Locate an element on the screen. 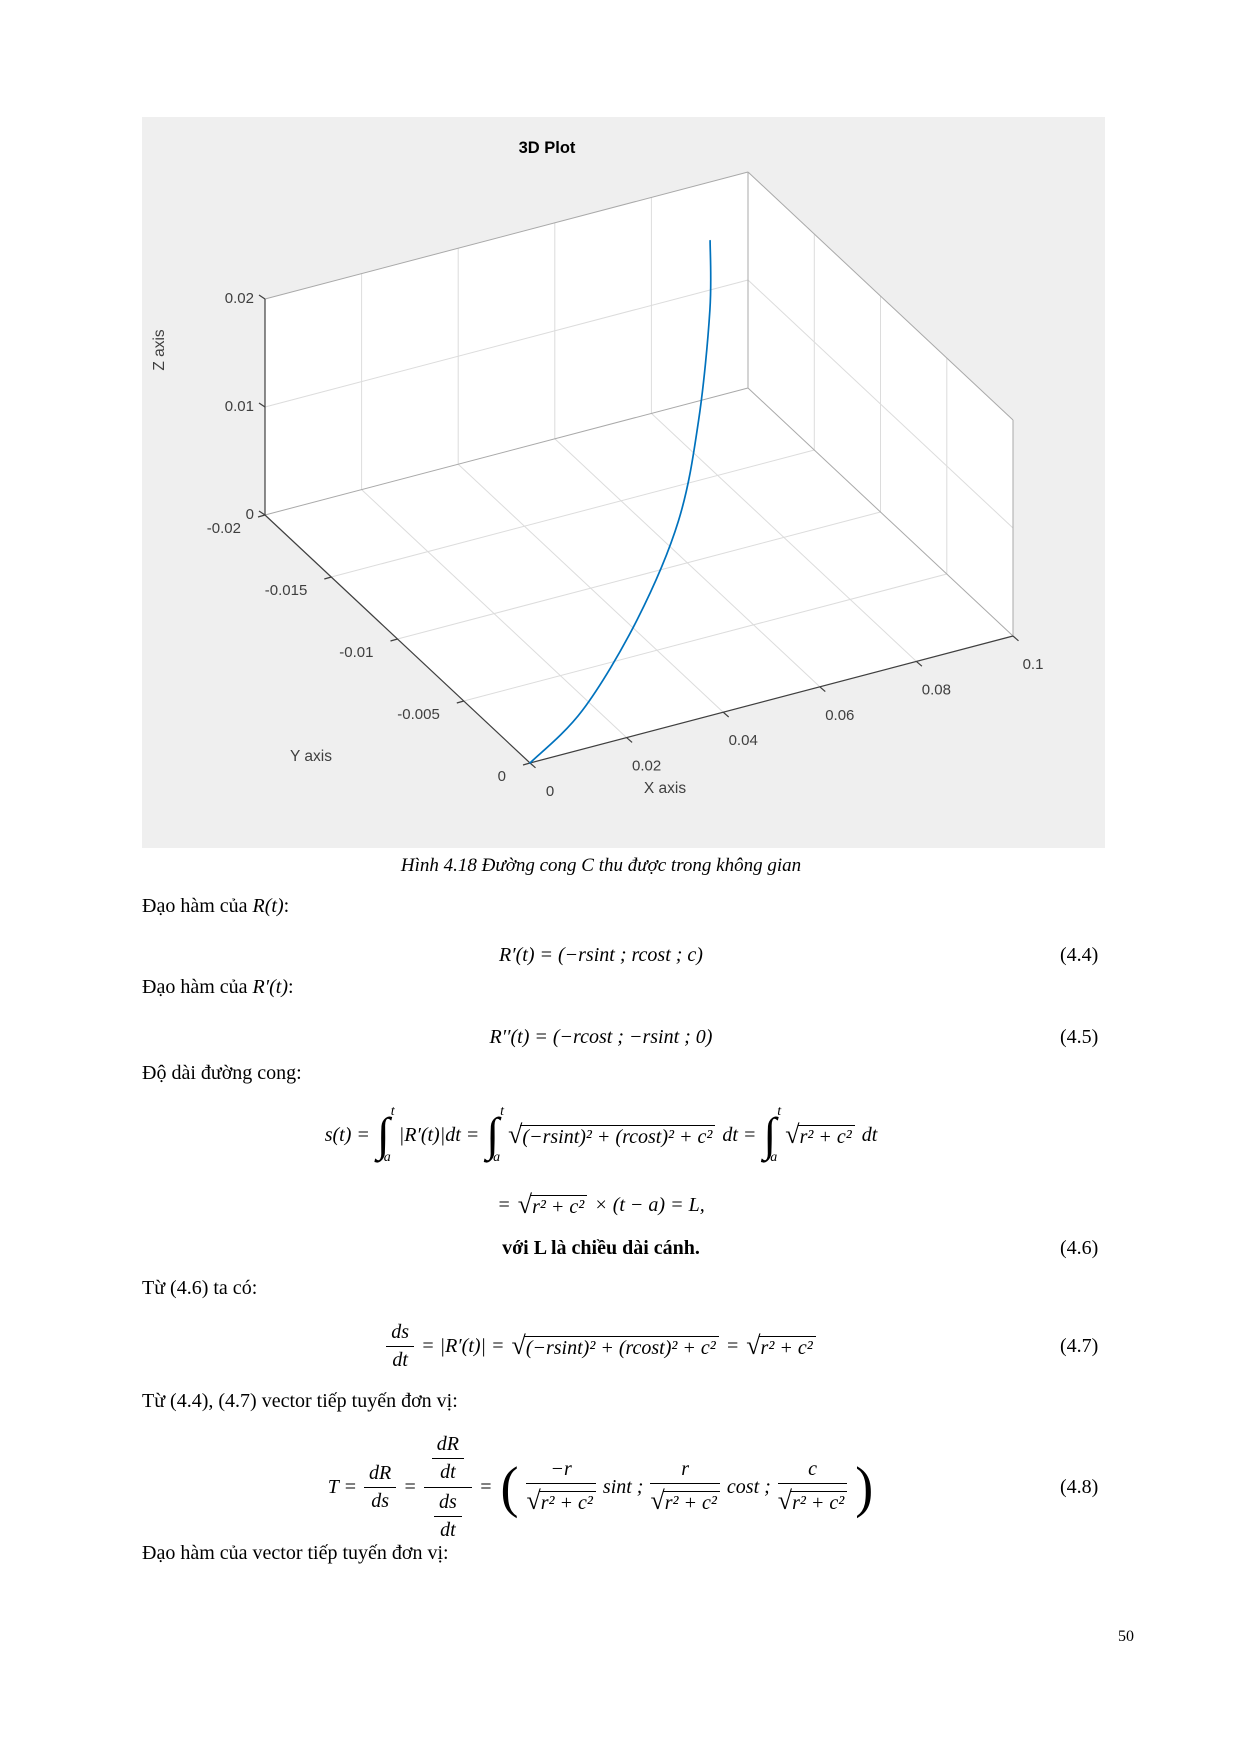 This screenshot has width=1240, height=1754. x-tick-label: 0.08 is located at coordinates (936, 689).